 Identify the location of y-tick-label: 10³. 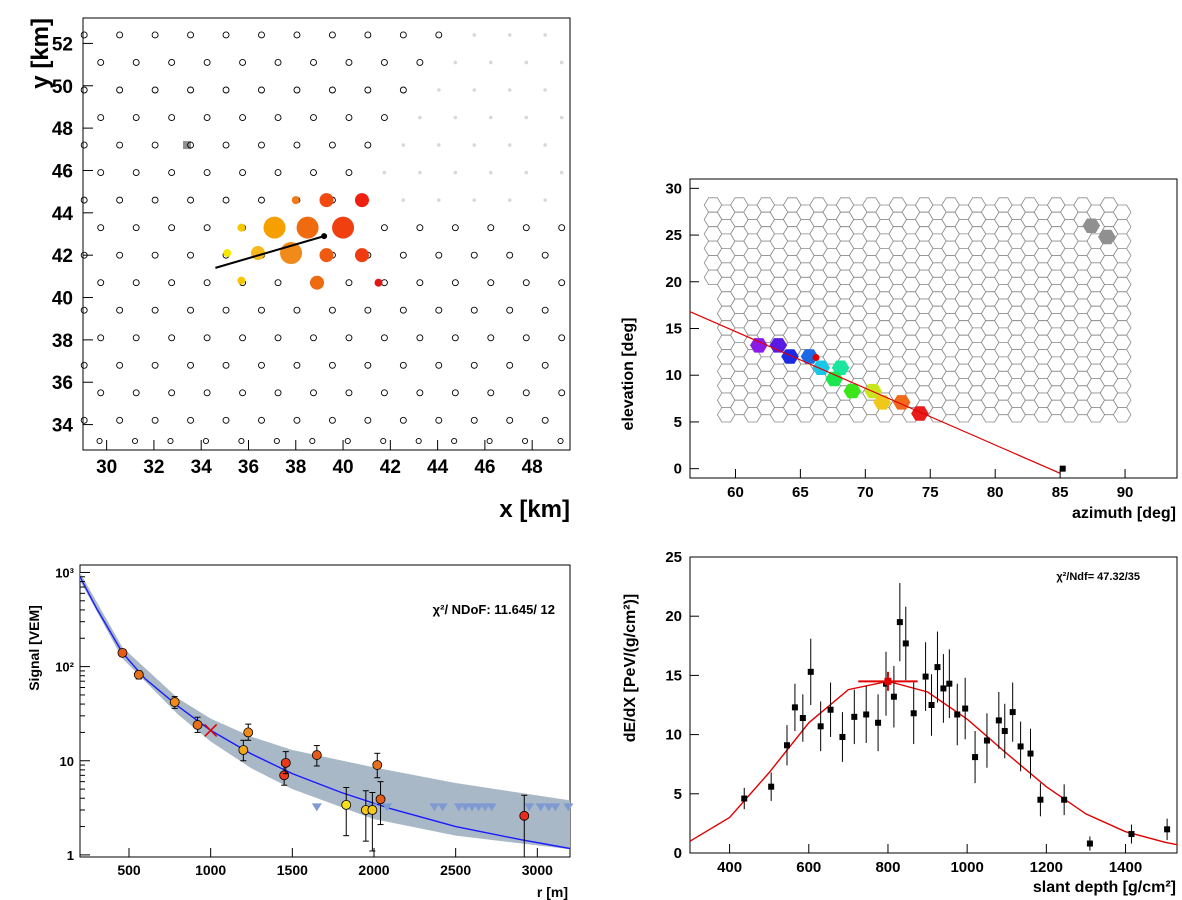
(64, 572).